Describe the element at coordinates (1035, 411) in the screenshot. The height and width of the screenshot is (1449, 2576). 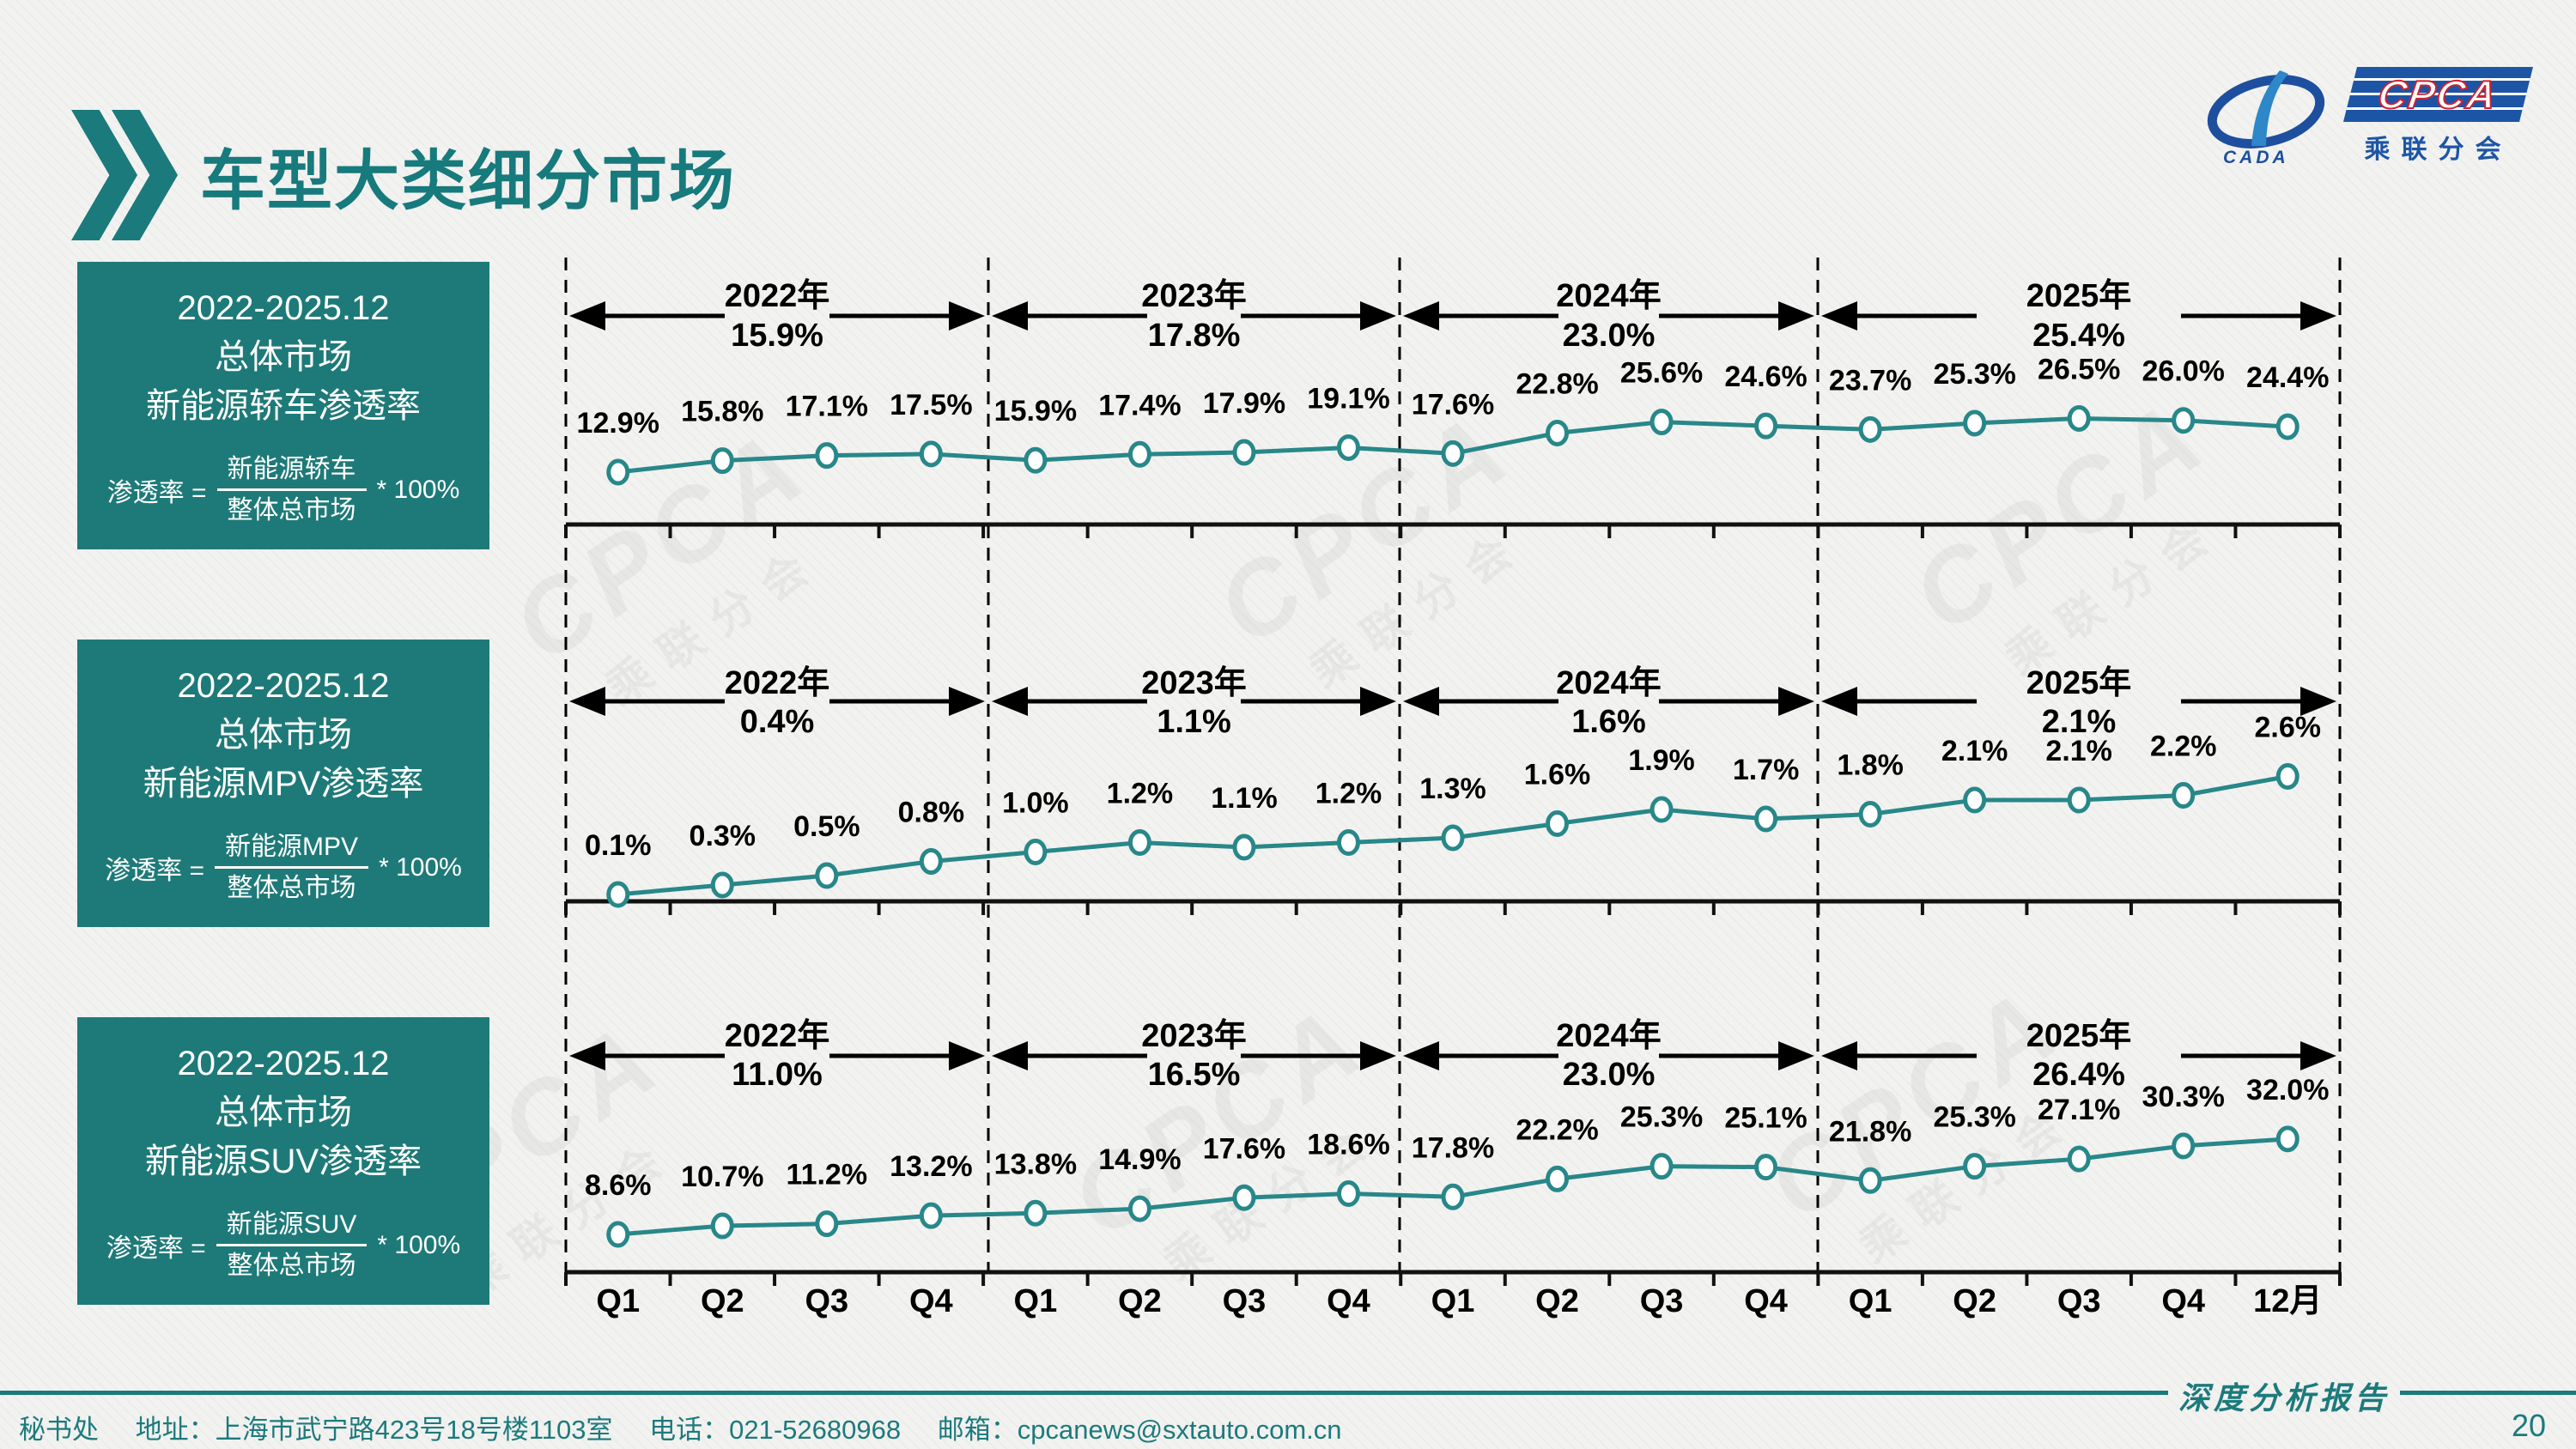
I see `data-label: 15.9%` at that location.